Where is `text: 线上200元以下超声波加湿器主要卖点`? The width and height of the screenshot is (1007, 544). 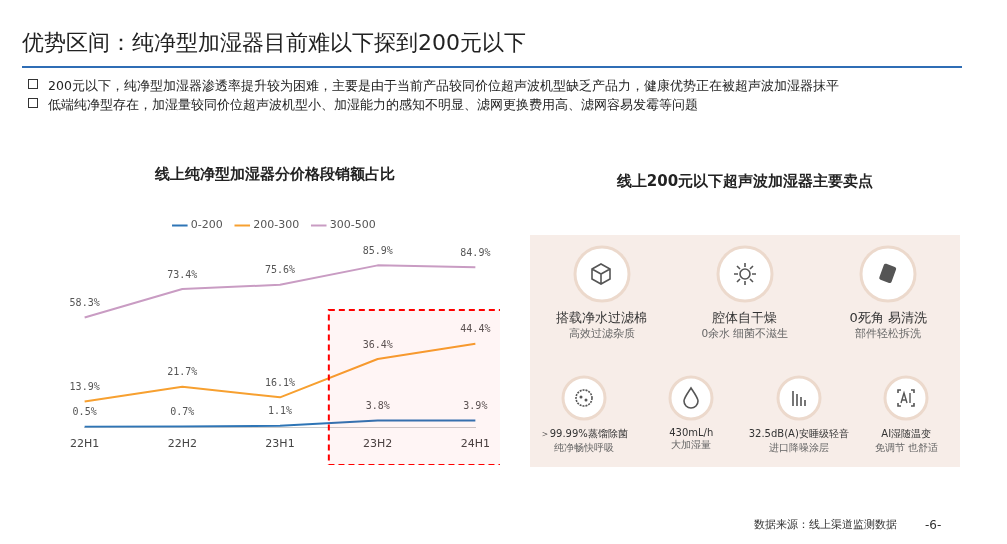 text: 线上200元以下超声波加湿器主要卖点 is located at coordinates (745, 181).